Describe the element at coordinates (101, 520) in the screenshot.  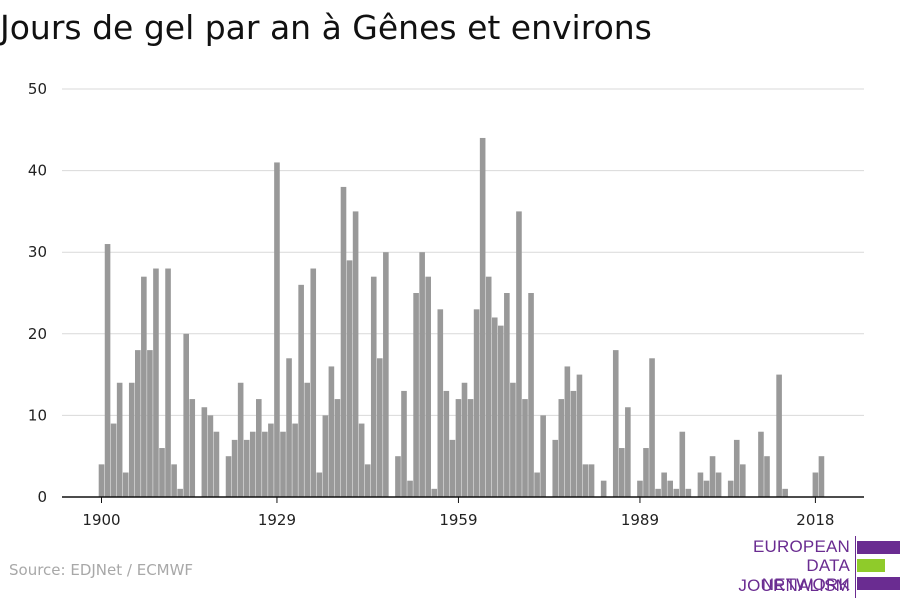
I see `x-tick-label: 1900` at that location.